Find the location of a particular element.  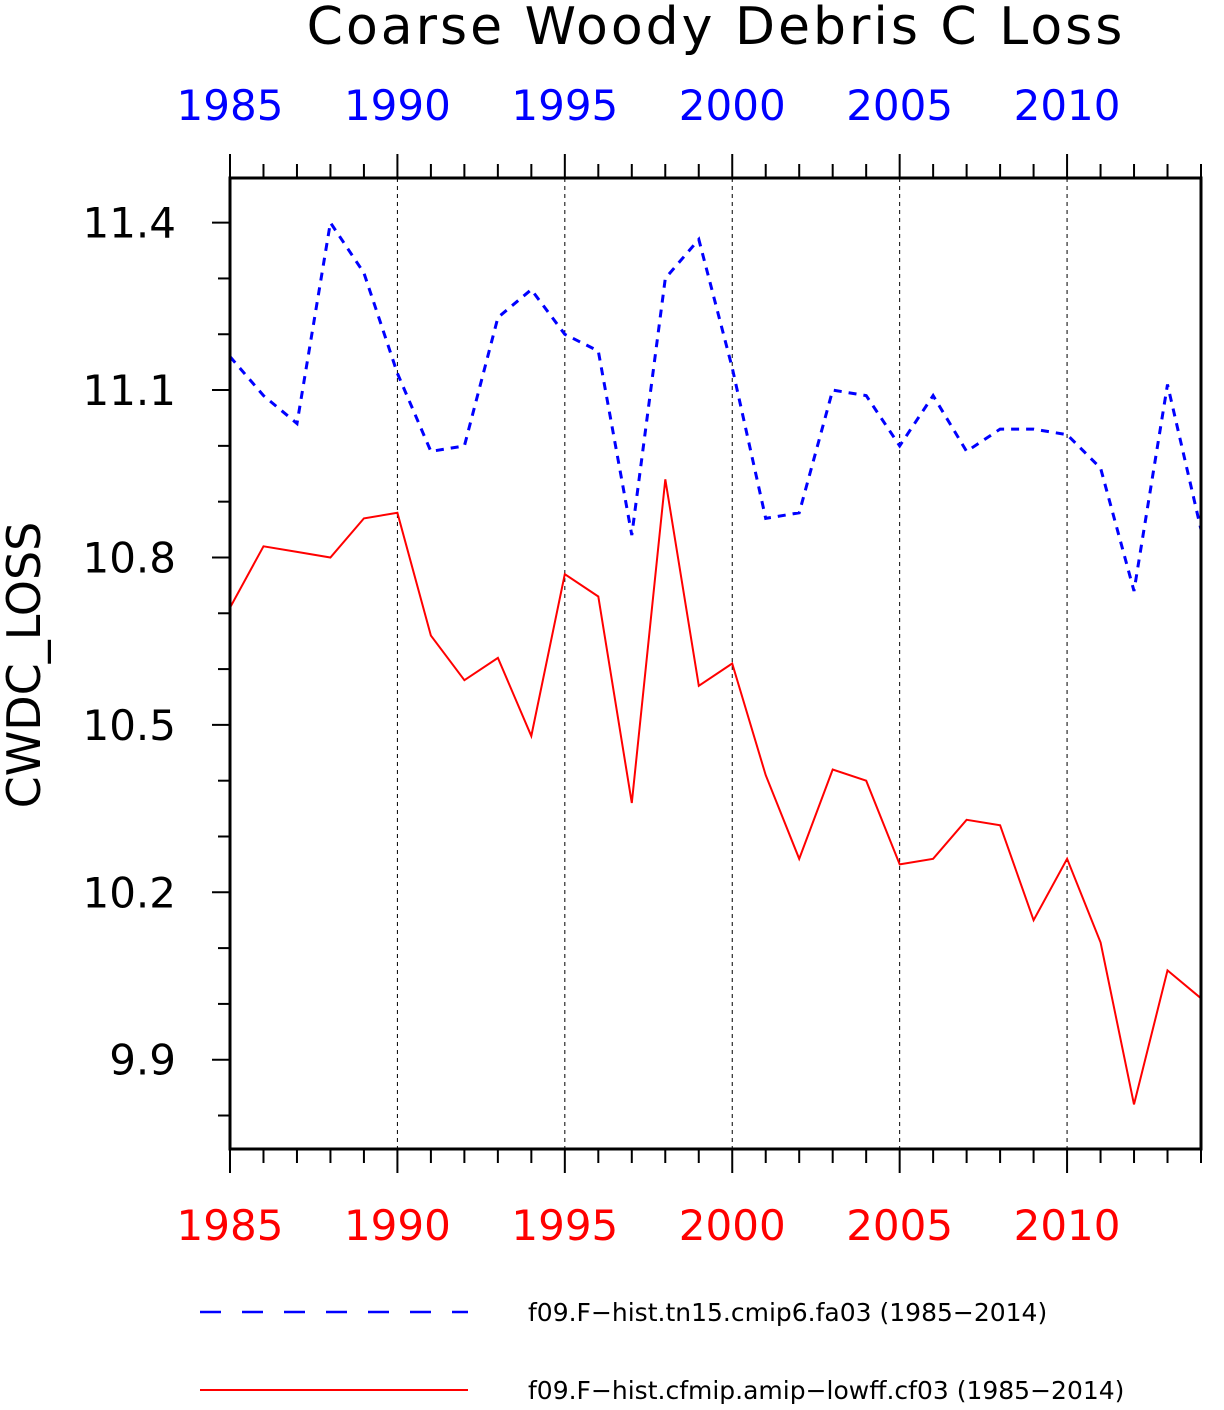

x-tick-label-top: 1985 is located at coordinates (230, 105).